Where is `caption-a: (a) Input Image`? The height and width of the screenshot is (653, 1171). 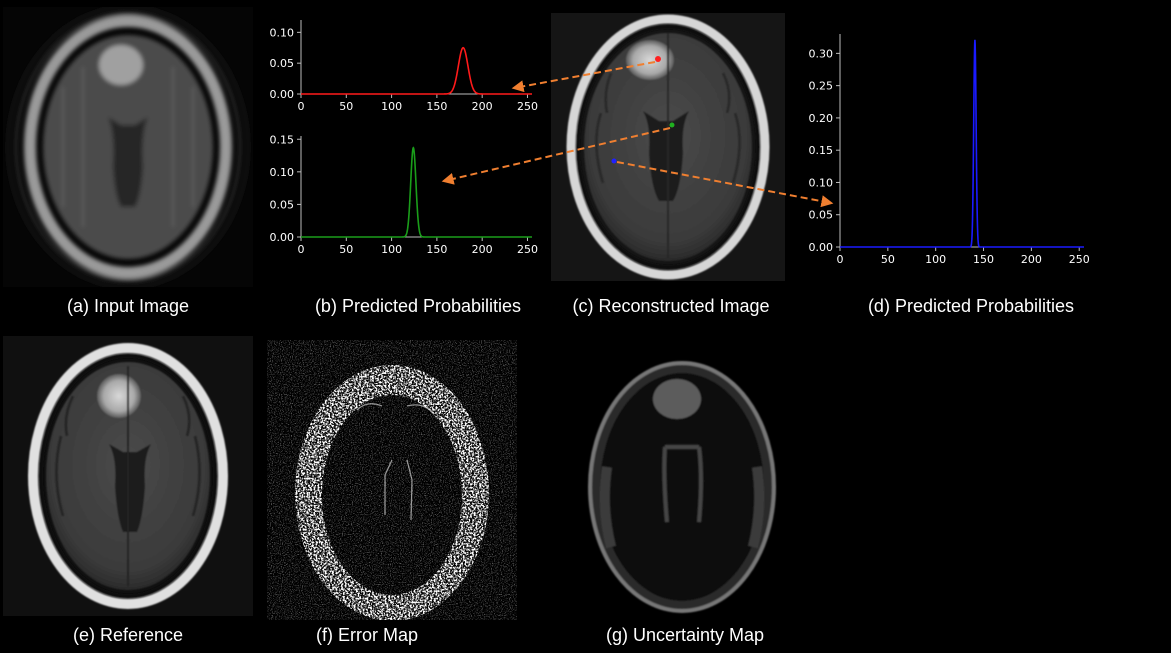 caption-a: (a) Input Image is located at coordinates (128, 306).